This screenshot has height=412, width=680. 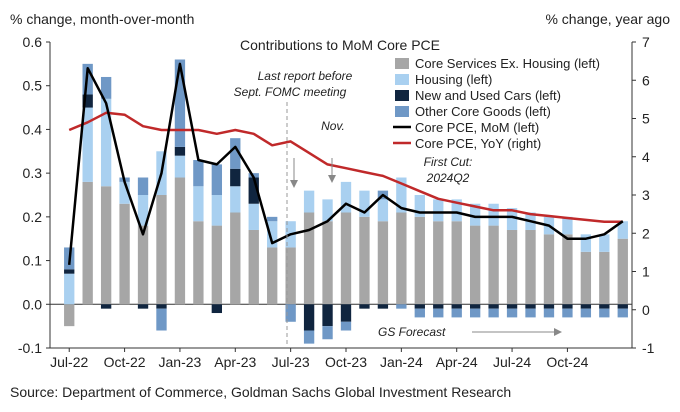 I want to click on x-tick-label: Apr-24, so click(x=457, y=362).